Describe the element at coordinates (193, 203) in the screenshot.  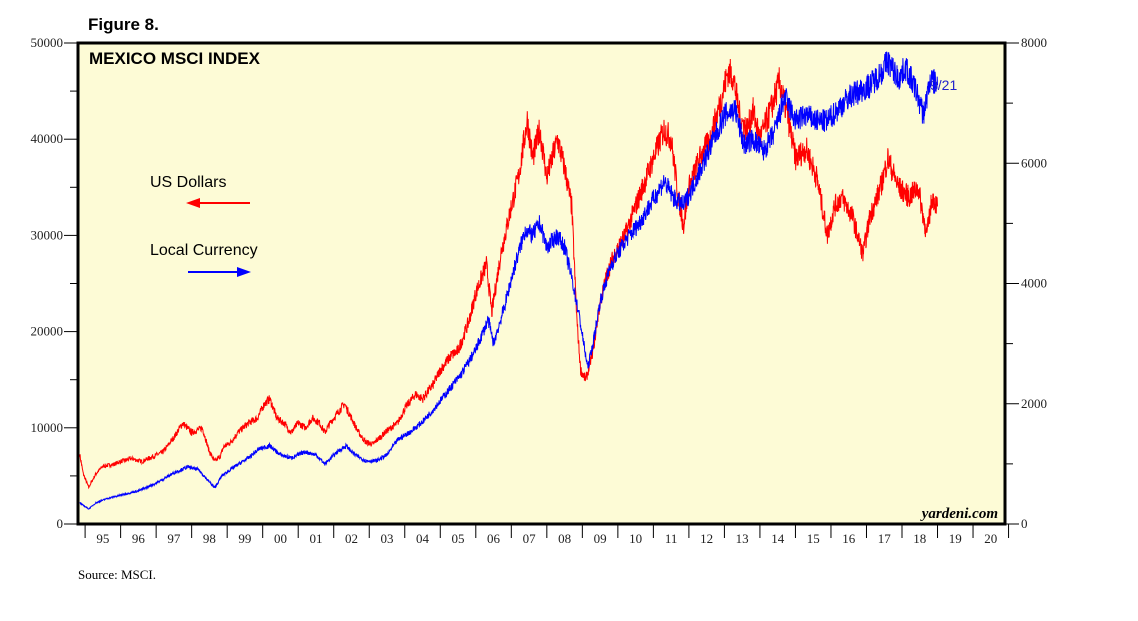
I see `arrow-left-head-icon` at that location.